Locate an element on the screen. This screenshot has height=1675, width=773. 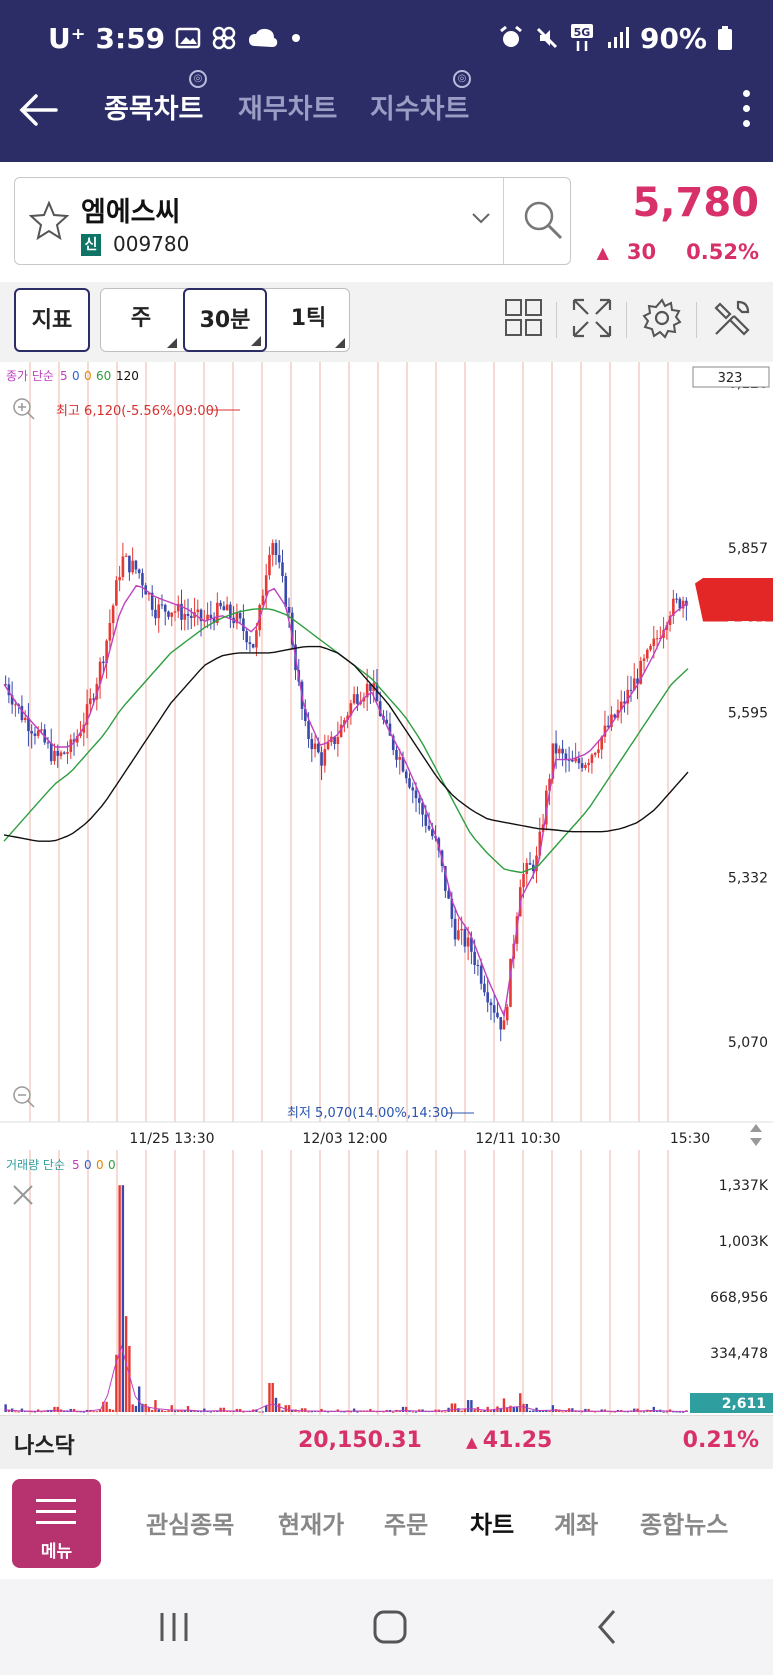
tab-index-chart: 지수차트 is located at coordinates (420, 109).